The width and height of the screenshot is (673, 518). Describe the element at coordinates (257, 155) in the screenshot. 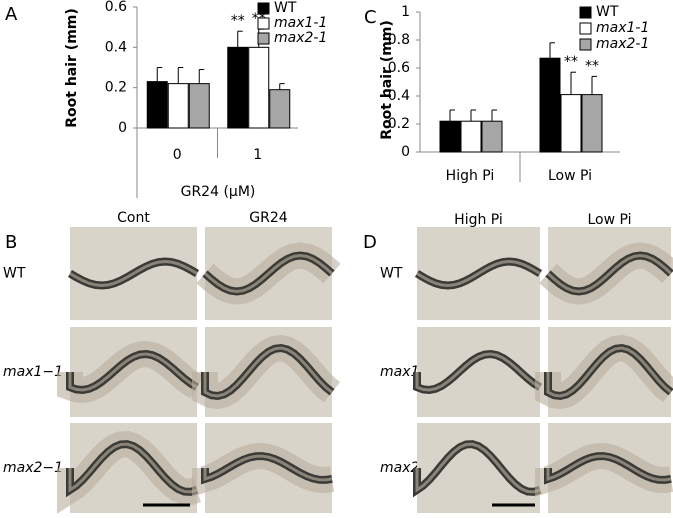

I see `x-tick-label: 1` at that location.